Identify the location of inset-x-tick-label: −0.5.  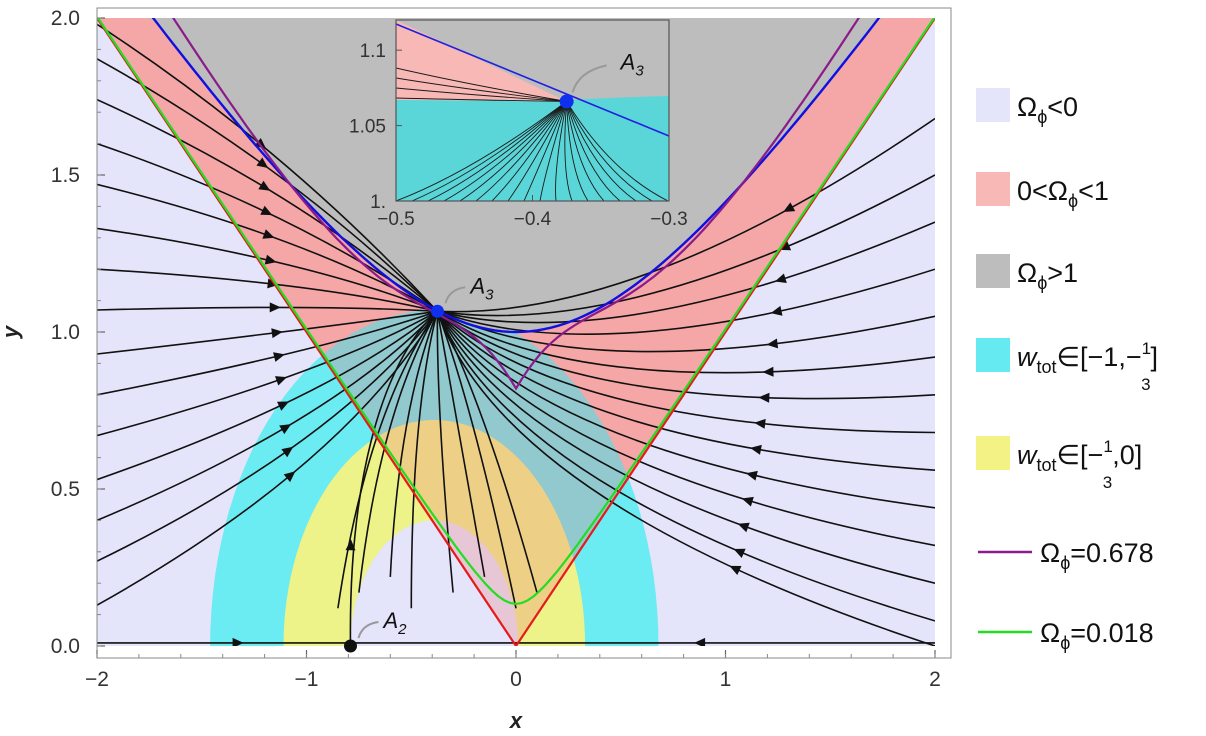
(396, 219).